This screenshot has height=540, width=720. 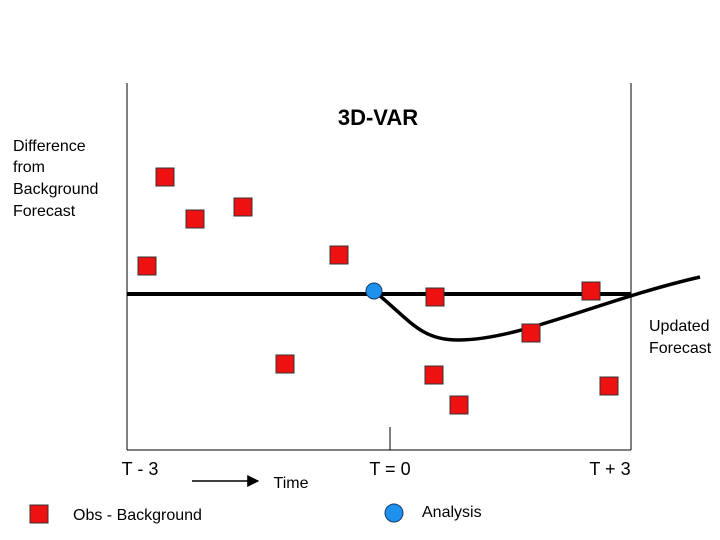 What do you see at coordinates (378, 117) in the screenshot?
I see `title: 3D-VAR` at bounding box center [378, 117].